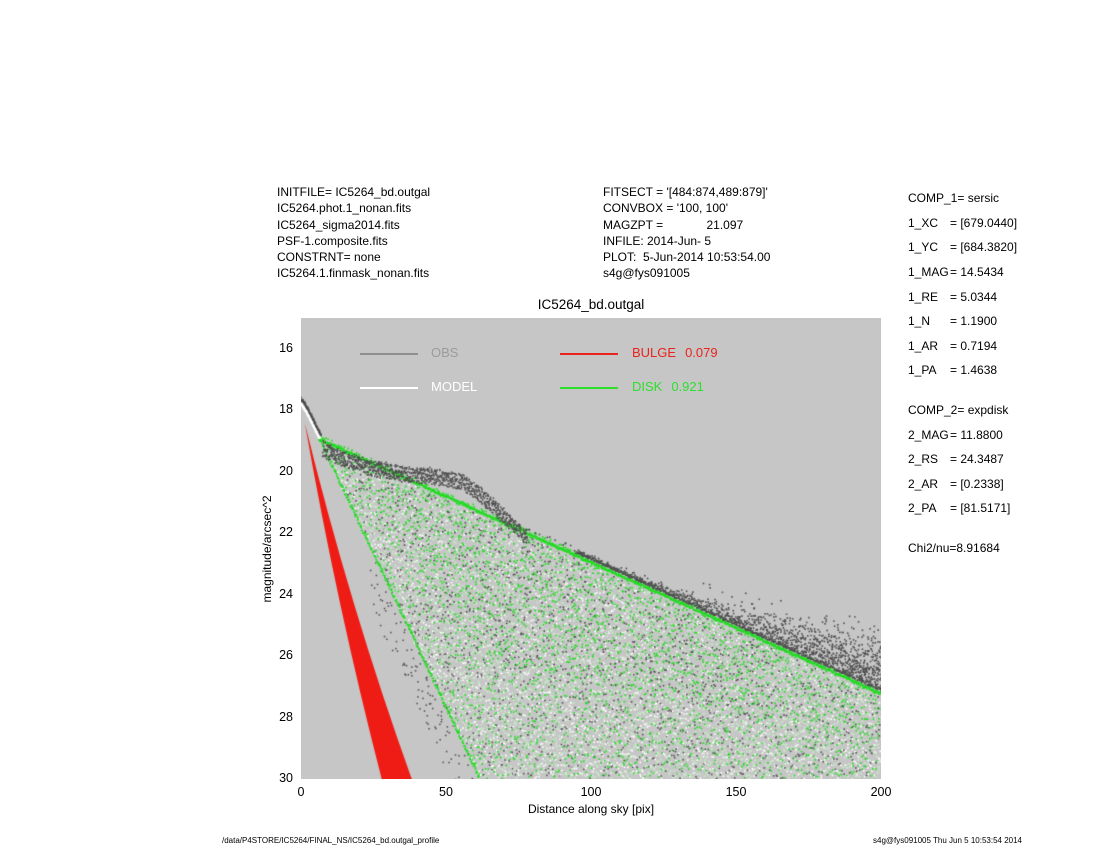 The image size is (1100, 850). What do you see at coordinates (591, 304) in the screenshot?
I see `plot-title: IC5264_bd.outgal` at bounding box center [591, 304].